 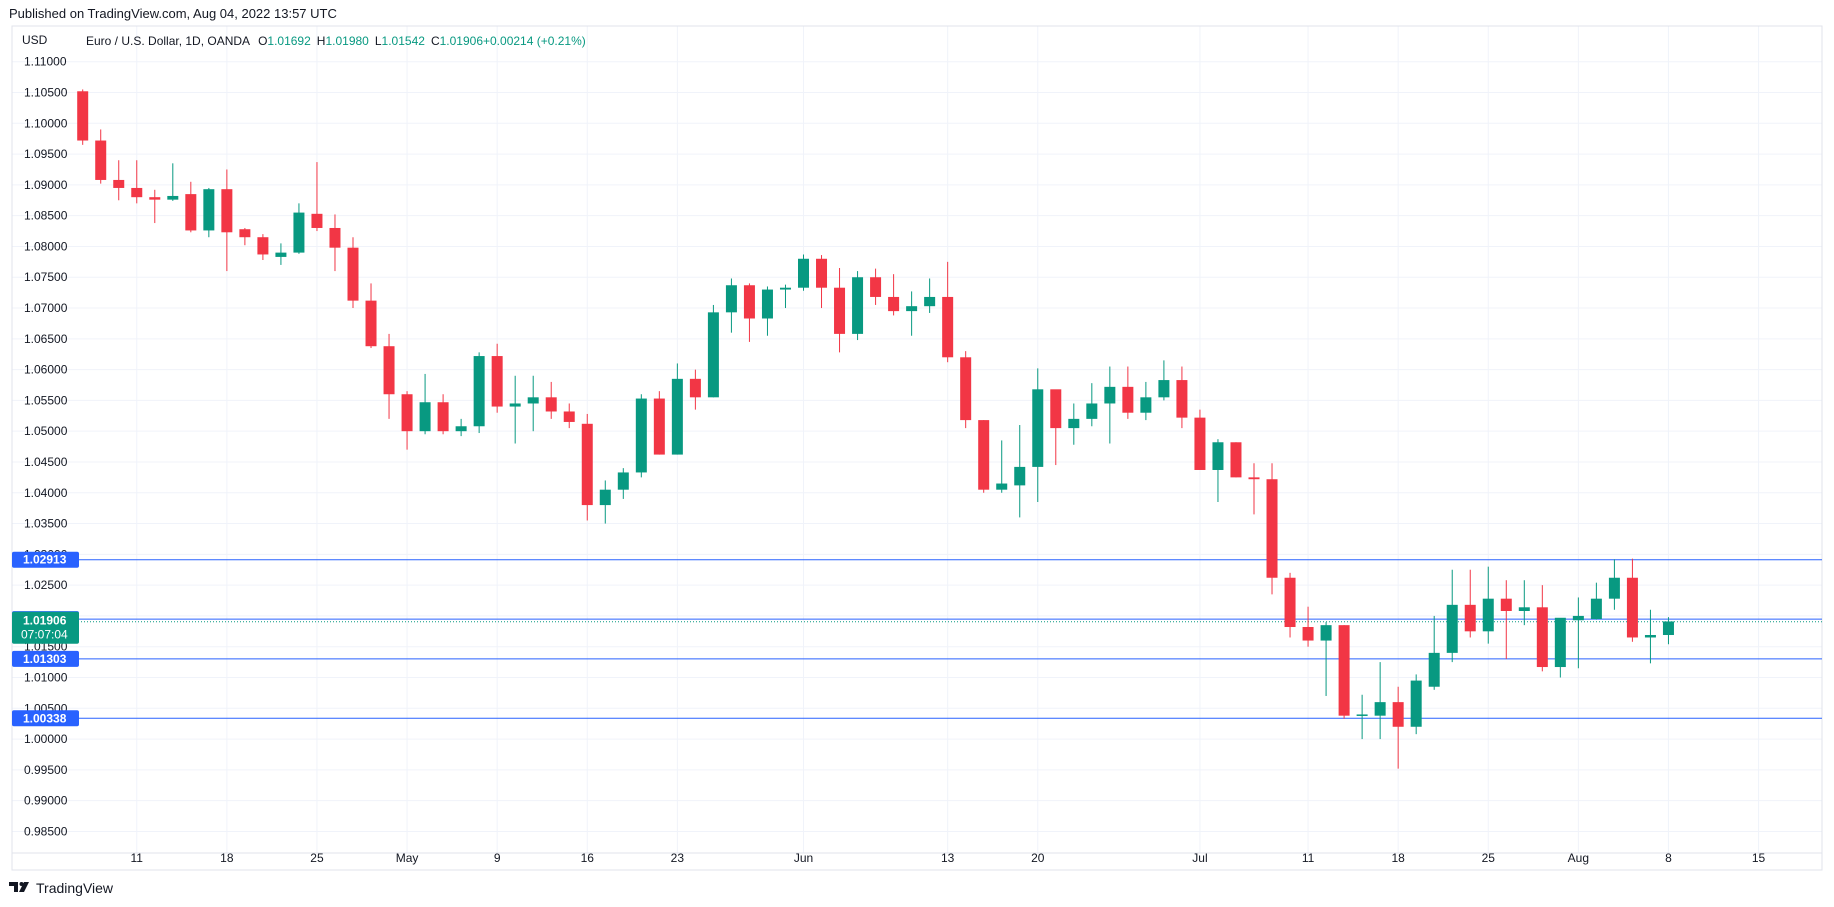 I want to click on price-tick-label: 1.08000, so click(x=46, y=246).